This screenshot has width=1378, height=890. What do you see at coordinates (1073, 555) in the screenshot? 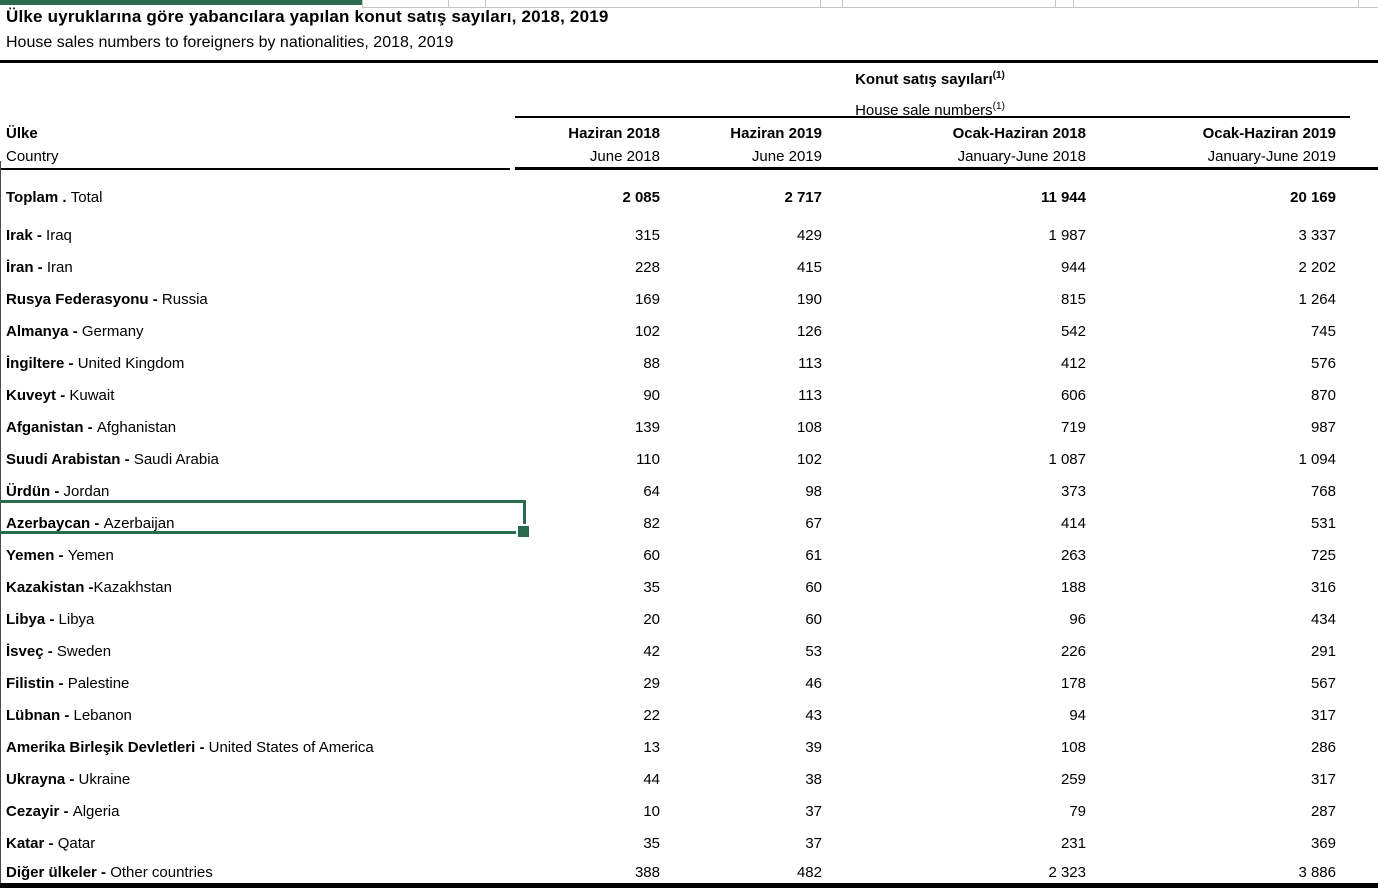
I see `value-cell-jan-june-2018: 263` at bounding box center [1073, 555].